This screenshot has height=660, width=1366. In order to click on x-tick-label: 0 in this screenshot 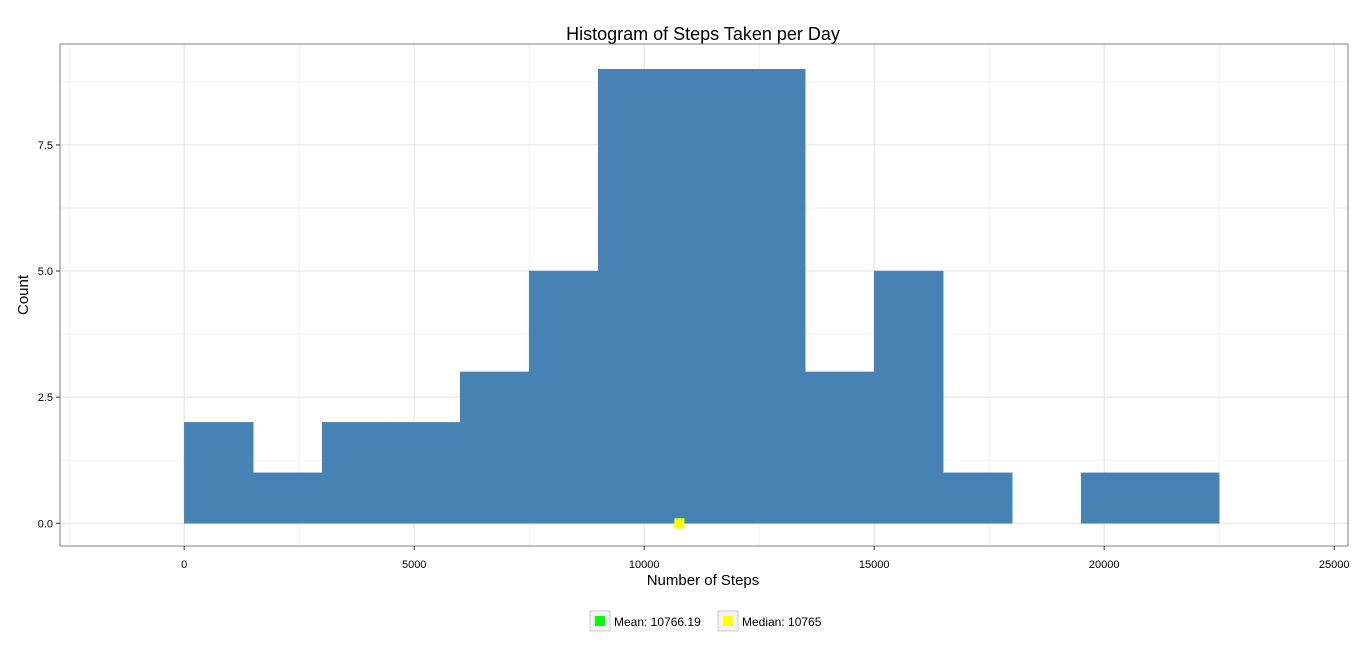, I will do `click(184, 565)`.